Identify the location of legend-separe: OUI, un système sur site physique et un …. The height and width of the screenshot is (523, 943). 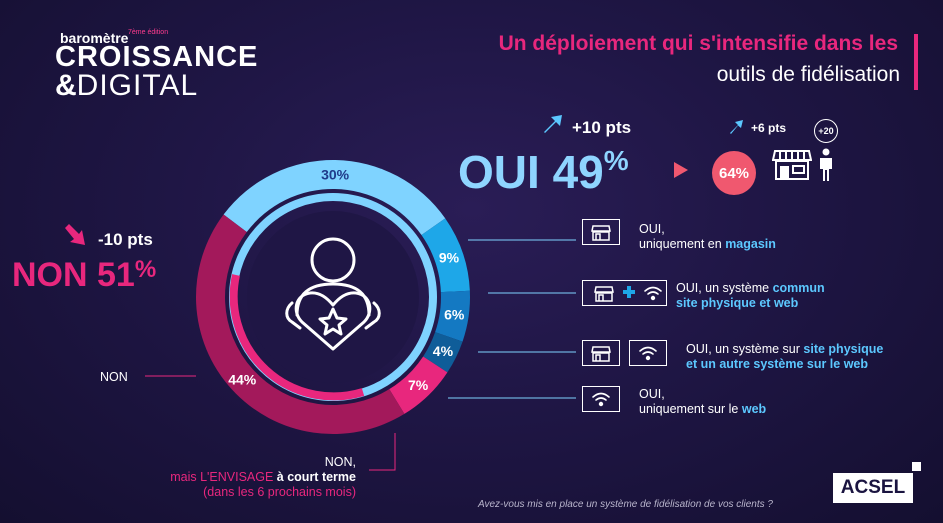
(784, 357).